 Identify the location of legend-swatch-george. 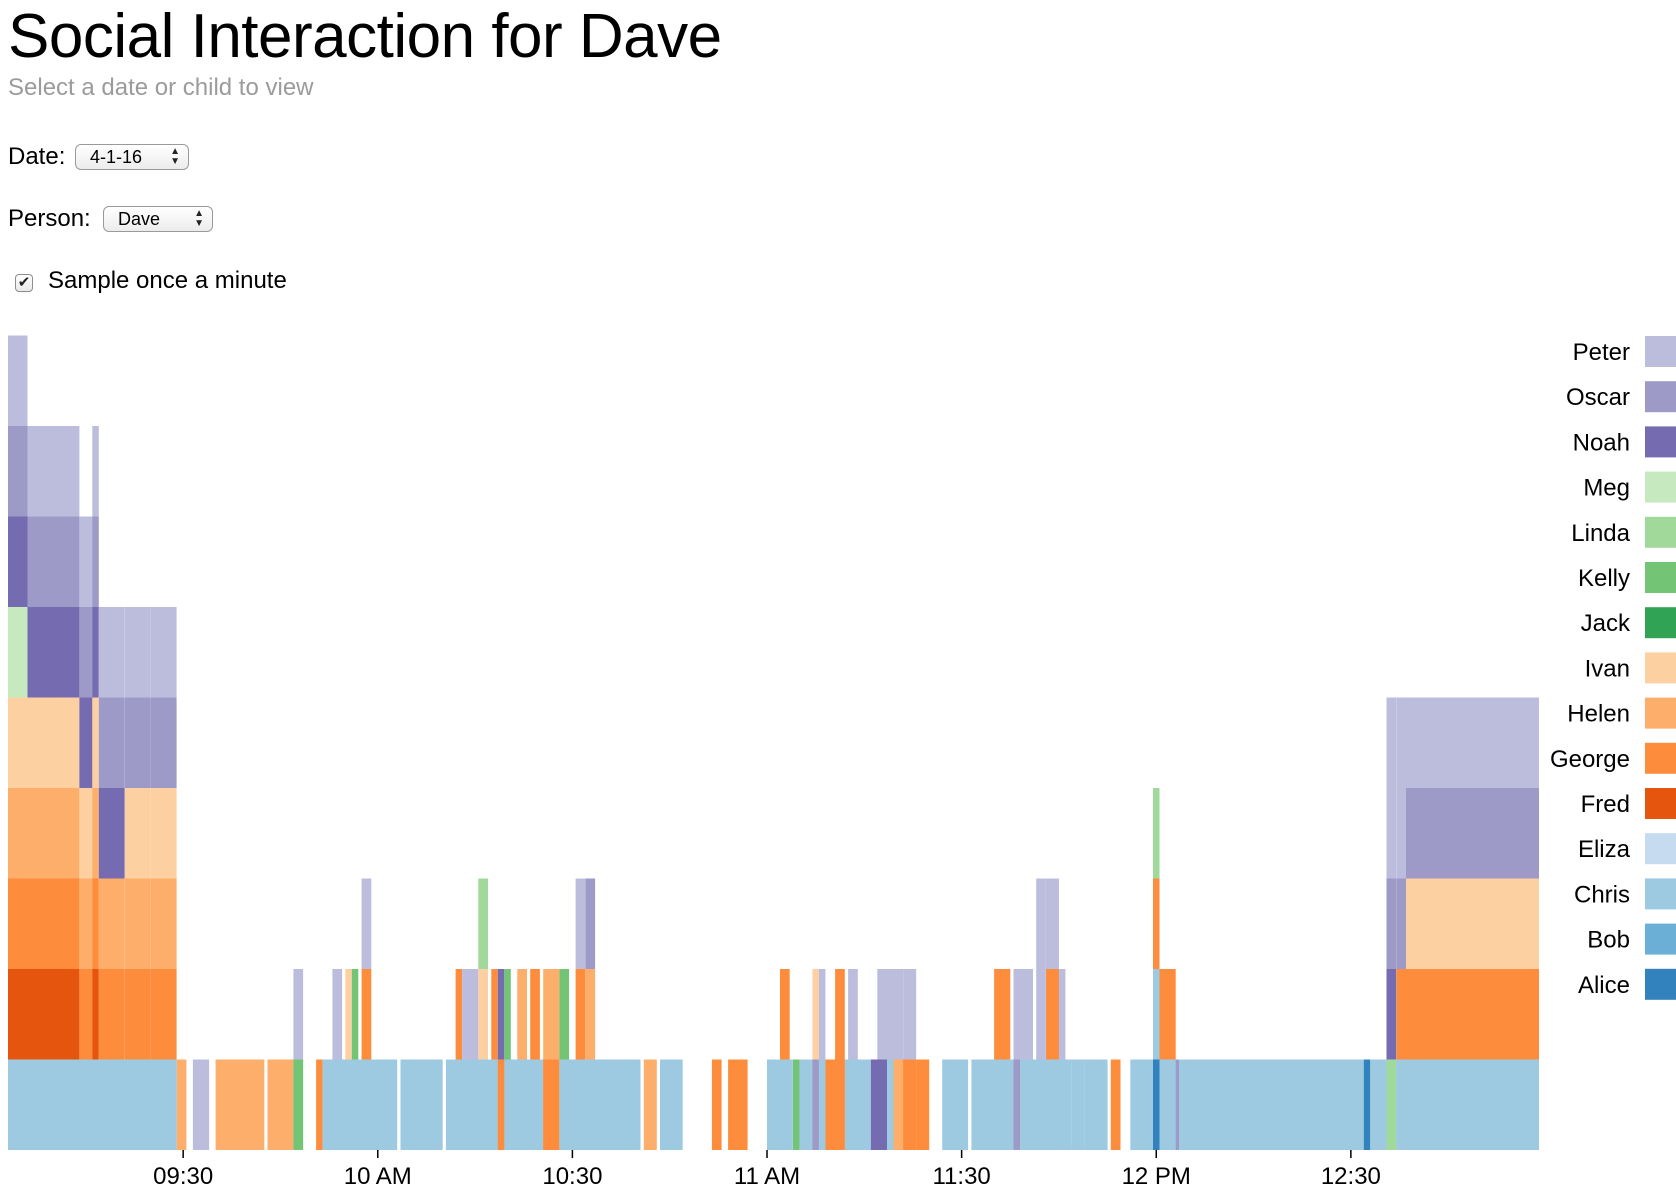
(1660, 758).